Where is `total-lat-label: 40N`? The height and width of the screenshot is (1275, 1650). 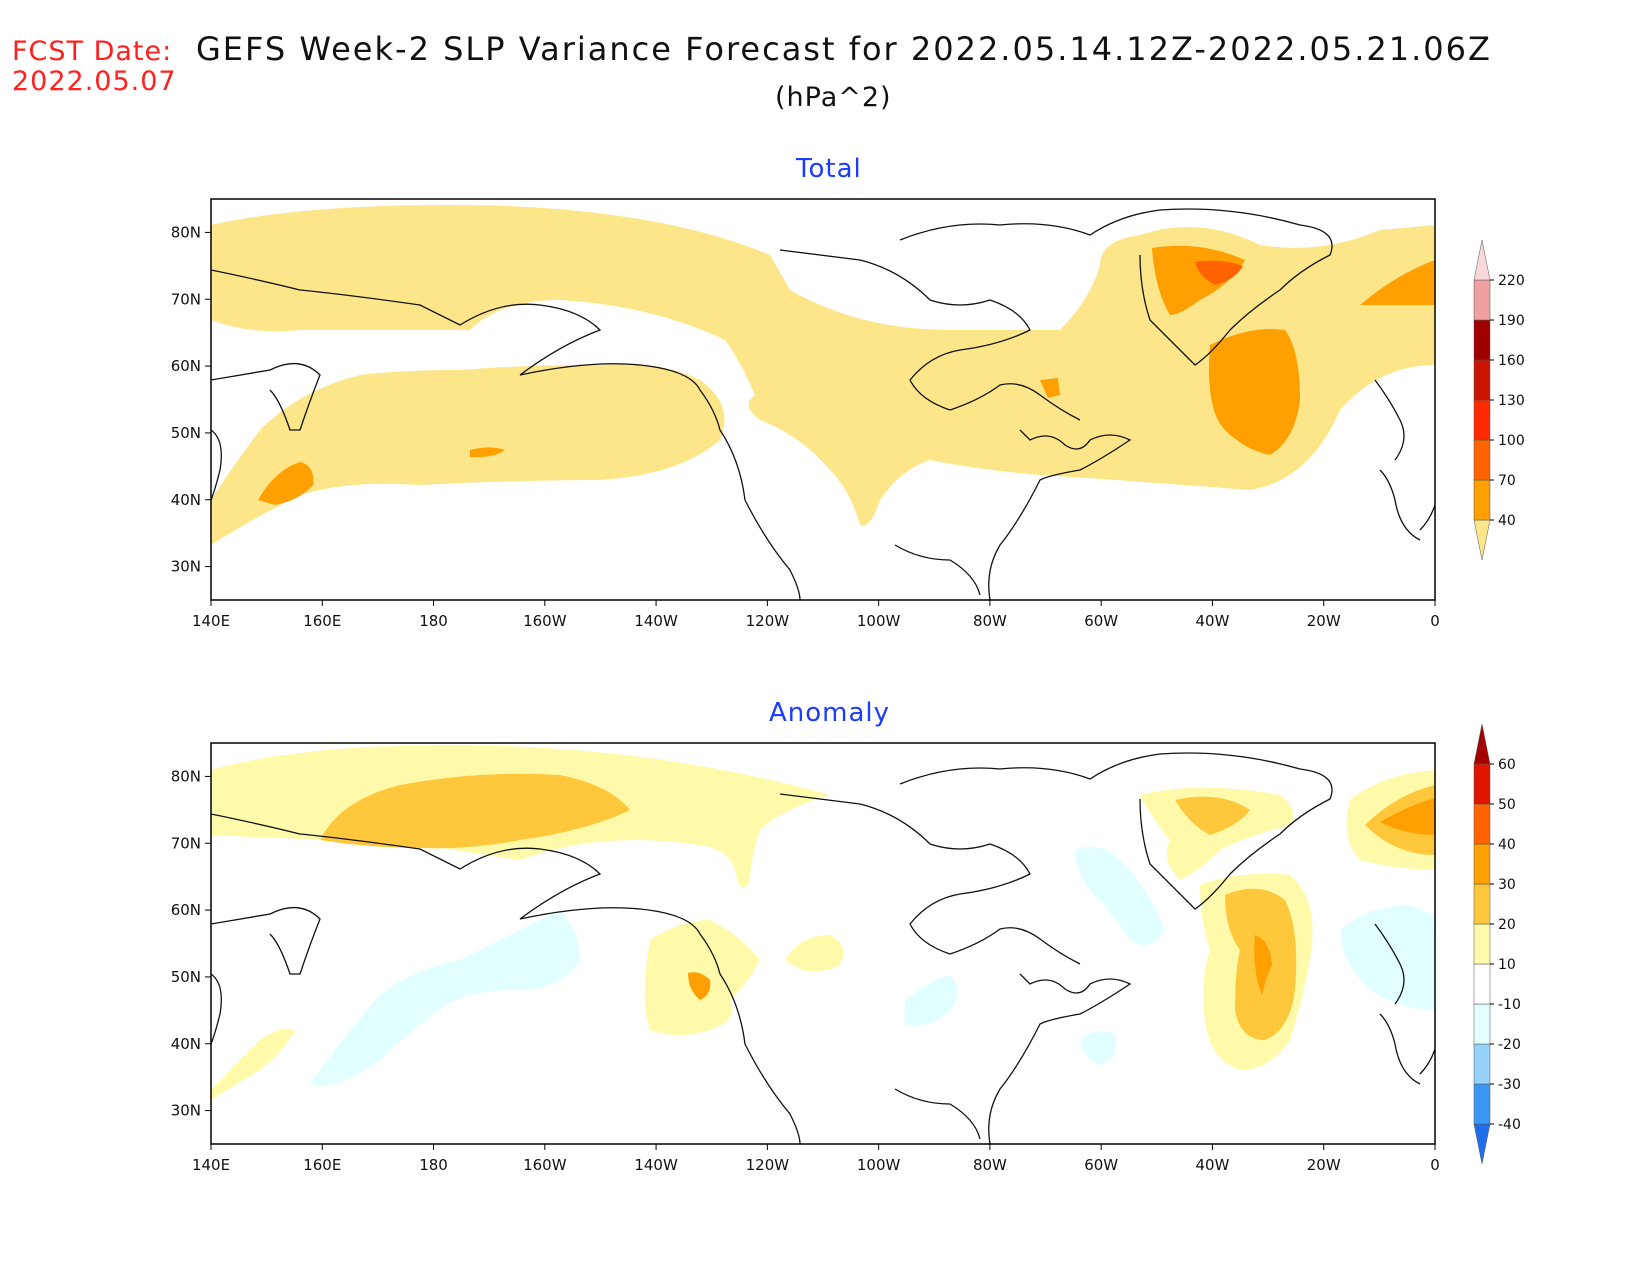
total-lat-label: 40N is located at coordinates (186, 500).